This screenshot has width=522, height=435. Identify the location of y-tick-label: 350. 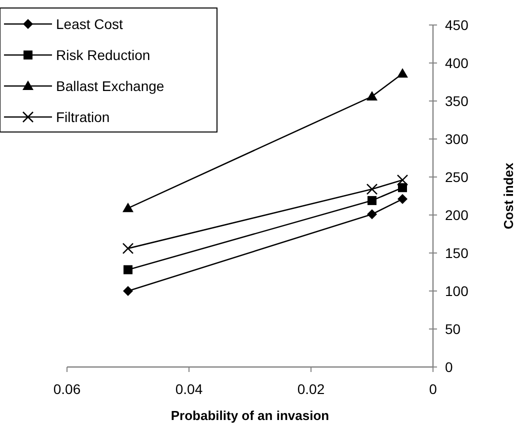
(457, 101).